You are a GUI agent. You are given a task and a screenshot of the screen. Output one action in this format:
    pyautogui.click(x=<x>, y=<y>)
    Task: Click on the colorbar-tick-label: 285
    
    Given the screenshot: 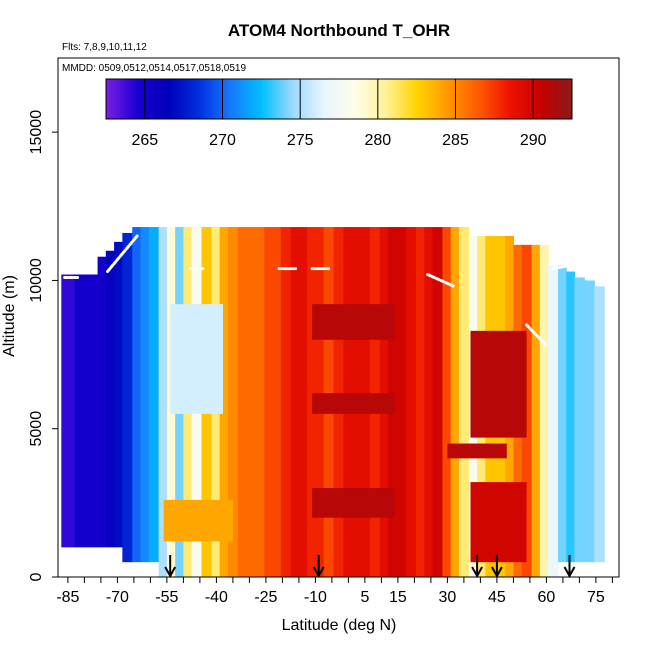 What is the action you would take?
    pyautogui.click(x=455, y=140)
    